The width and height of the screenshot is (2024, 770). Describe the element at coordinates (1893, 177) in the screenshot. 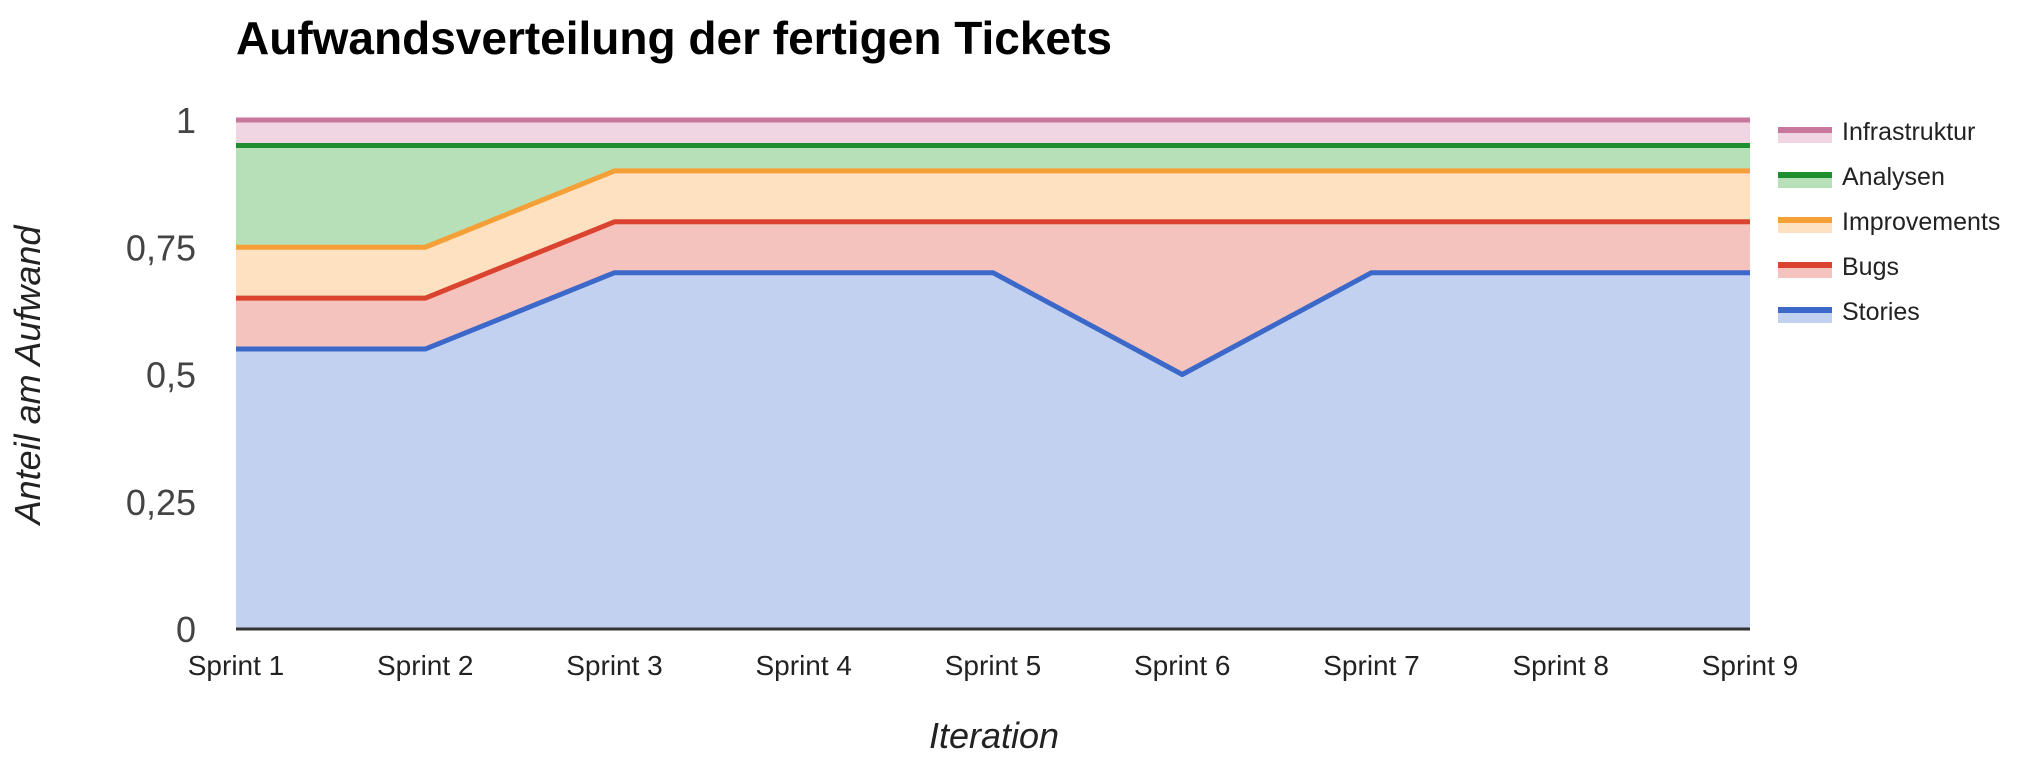

I see `legend-label: Analysen` at that location.